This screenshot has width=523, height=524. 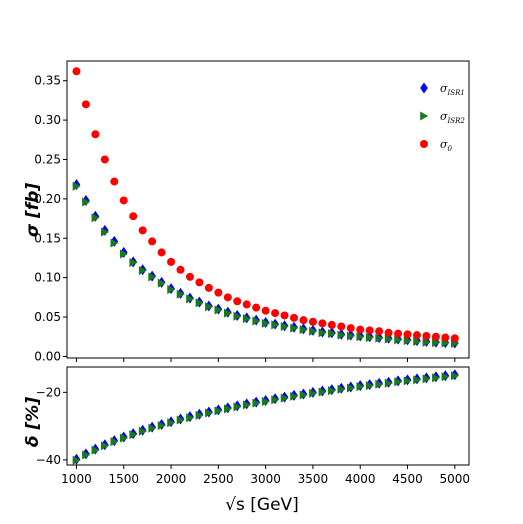 I want to click on top-y-ticks: 0.00 0.05 0.10 0.15 0.20 0.25 0.30 0.35, so click(x=50, y=218).